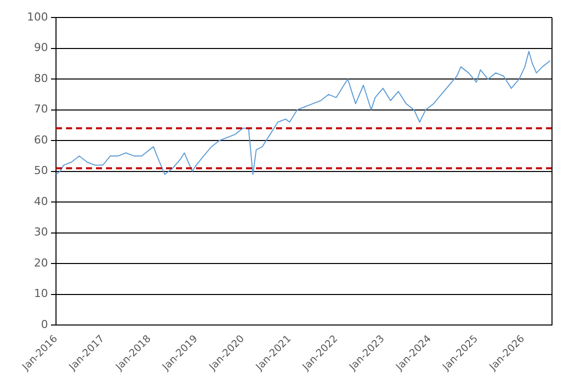  What do you see at coordinates (37, 17) in the screenshot?
I see `y-tick-label: 100` at bounding box center [37, 17].